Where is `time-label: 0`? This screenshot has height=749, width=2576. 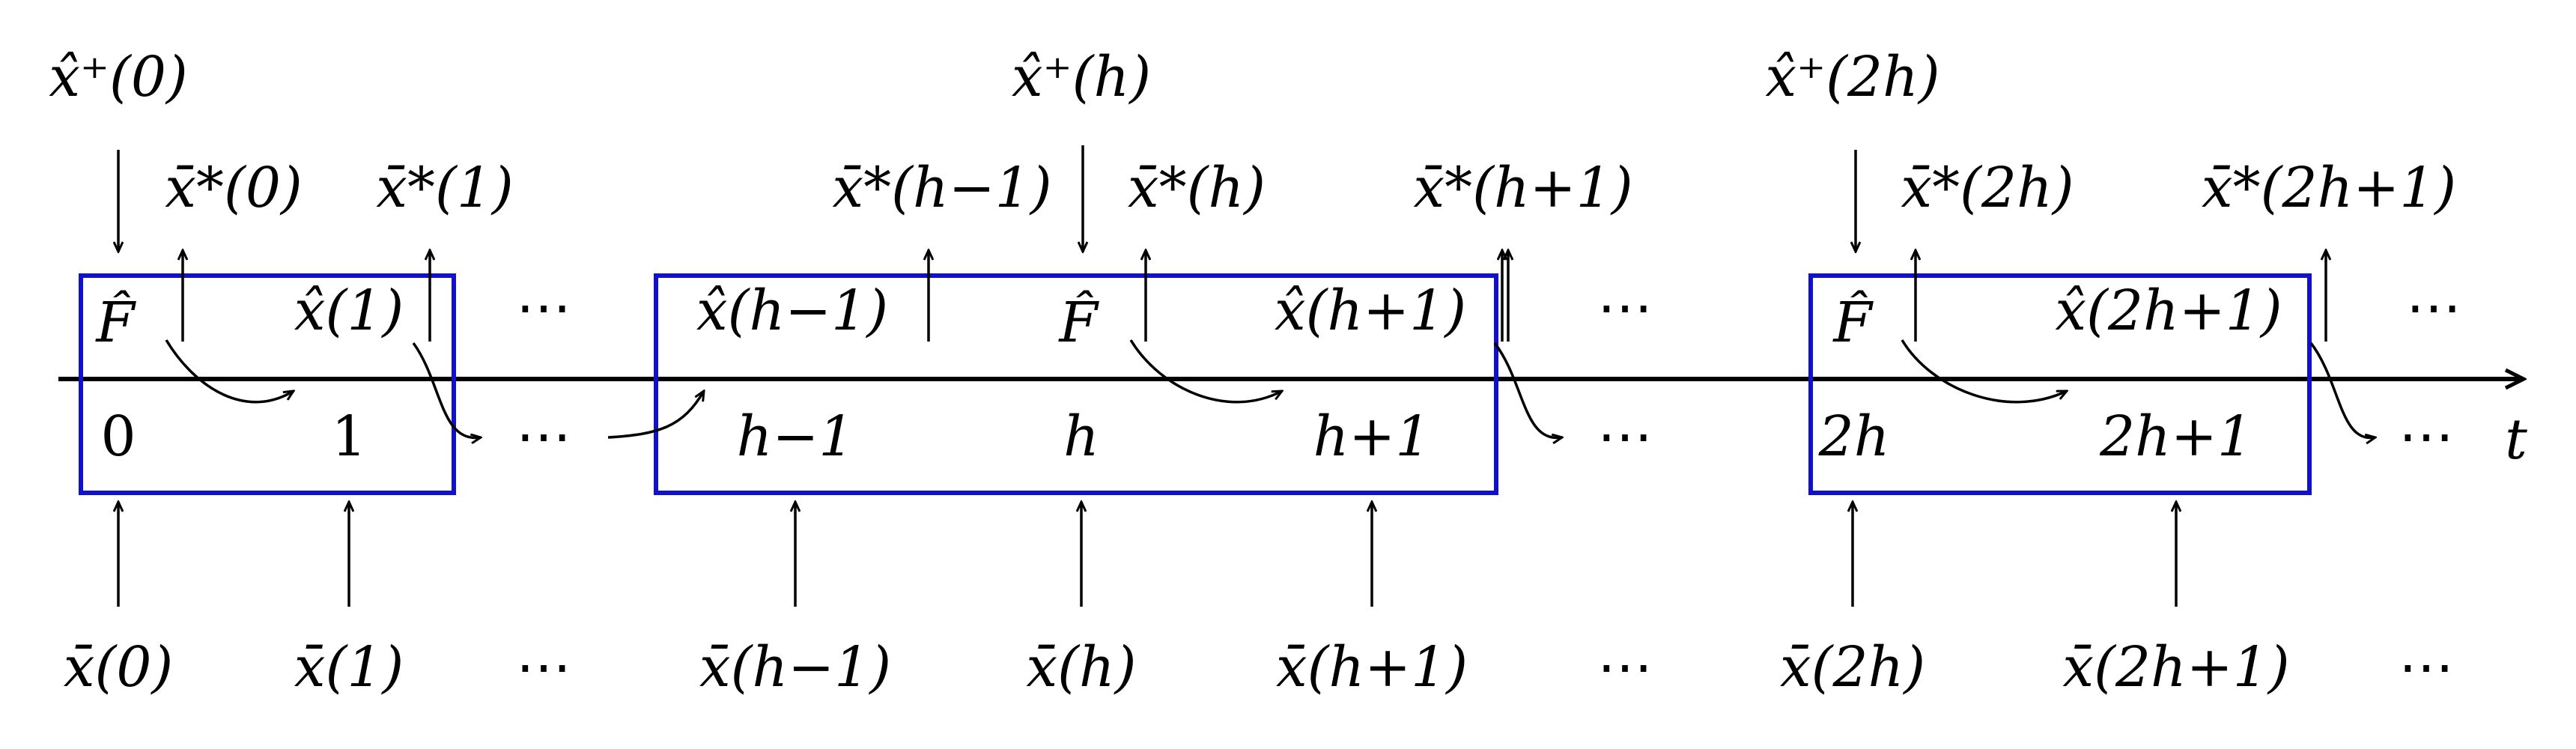
time-label: 0 is located at coordinates (118, 437).